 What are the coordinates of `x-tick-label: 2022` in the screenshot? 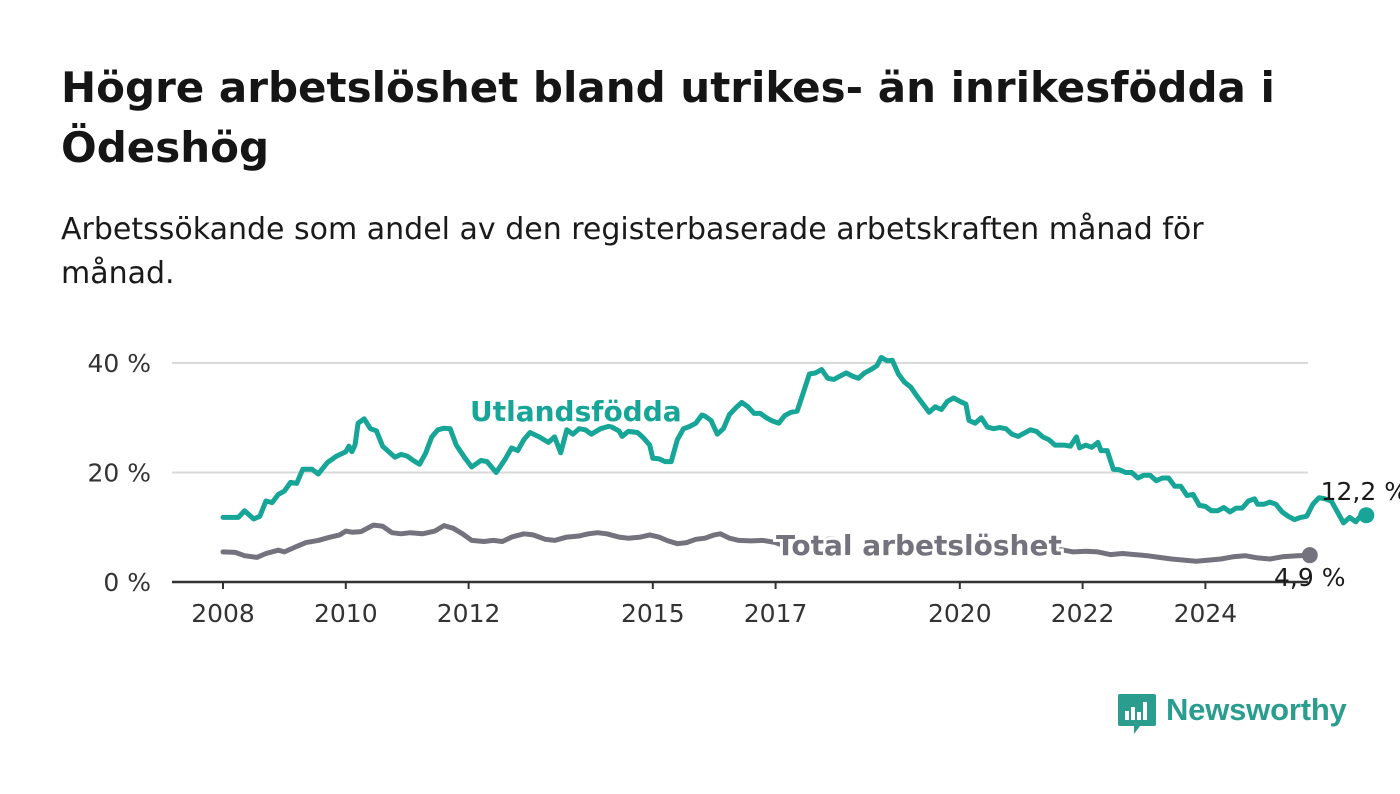 It's located at (1083, 613).